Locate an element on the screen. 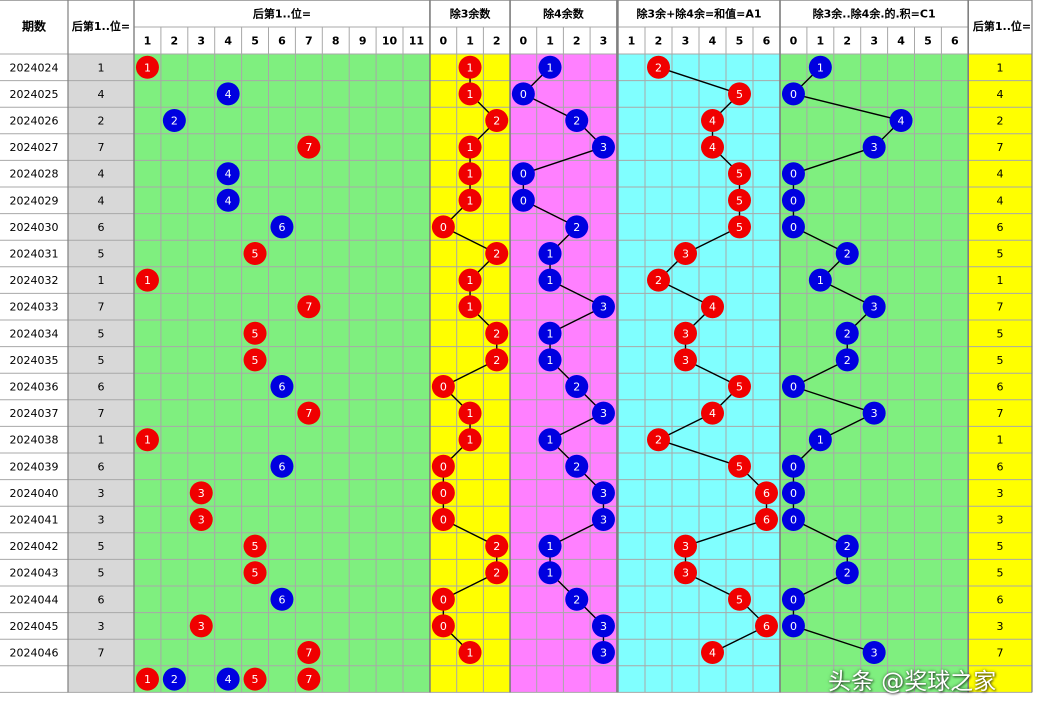 This screenshot has width=1043, height=712. period-label: 2024035 is located at coordinates (34, 360).